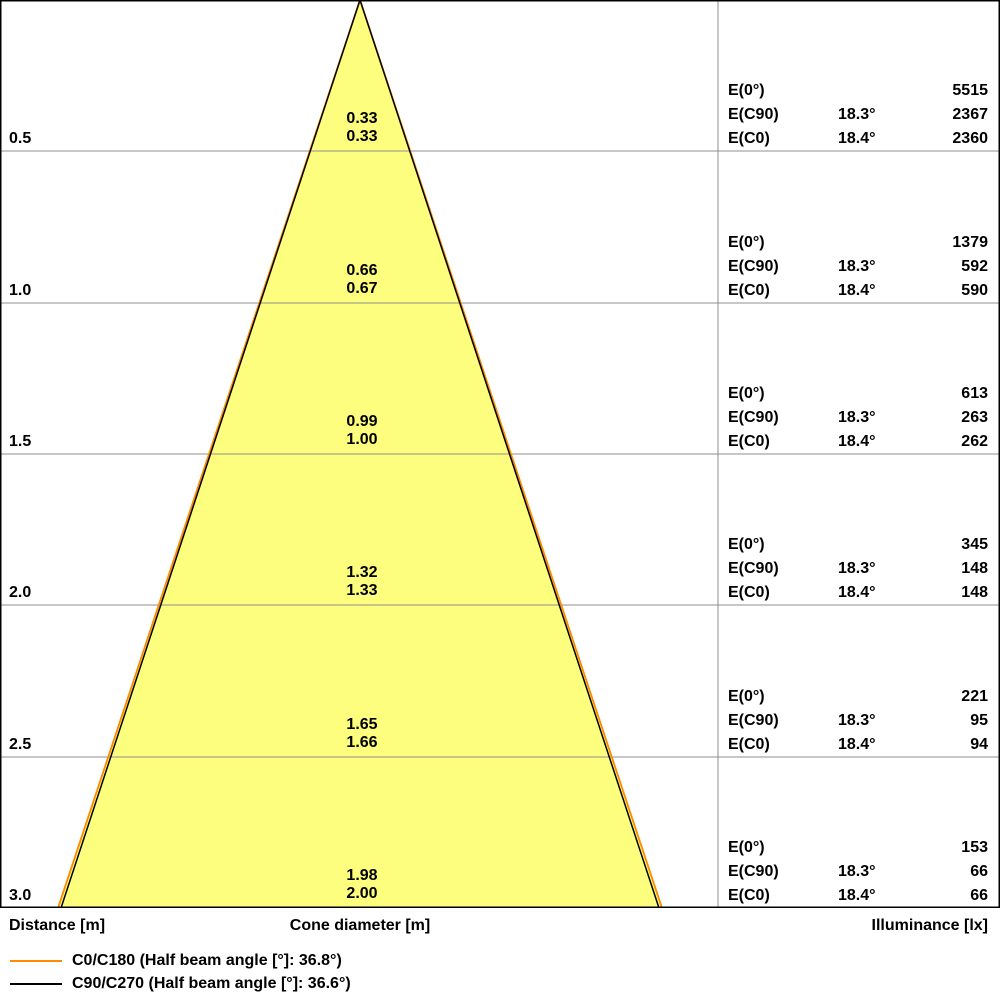  I want to click on illuminance-block: E(0°) 221 E(C90) 18.3° 95 E(C0) 18.4° 94, so click(858, 721).